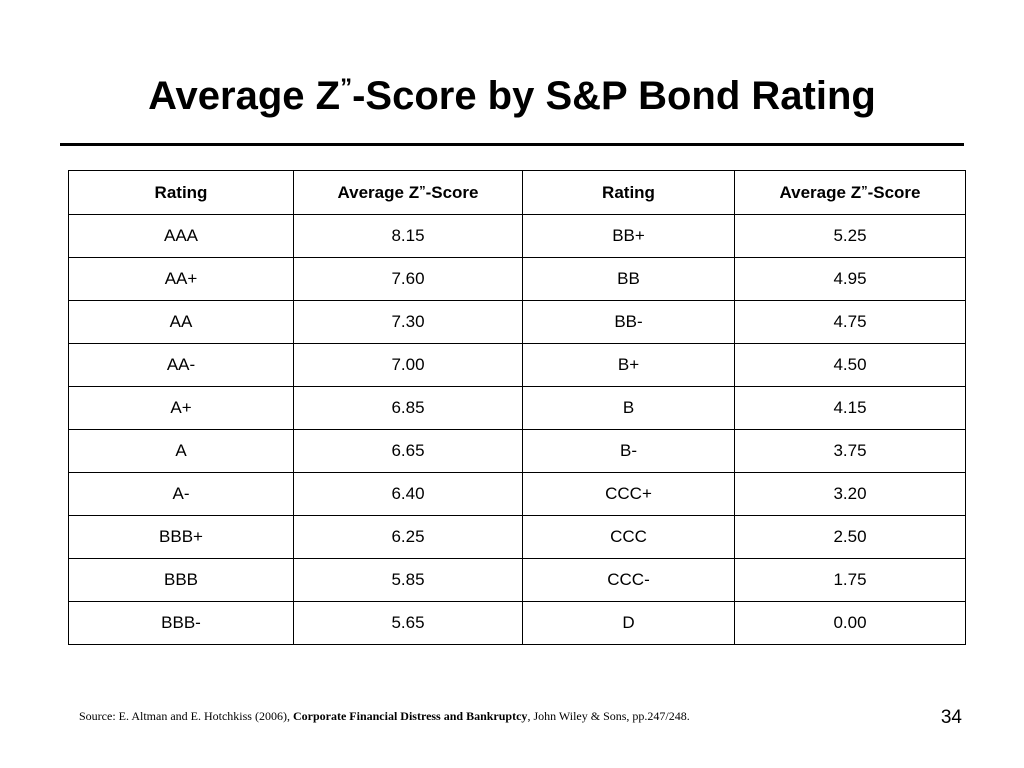  What do you see at coordinates (408, 365) in the screenshot?
I see `score-cell: 7.00` at bounding box center [408, 365].